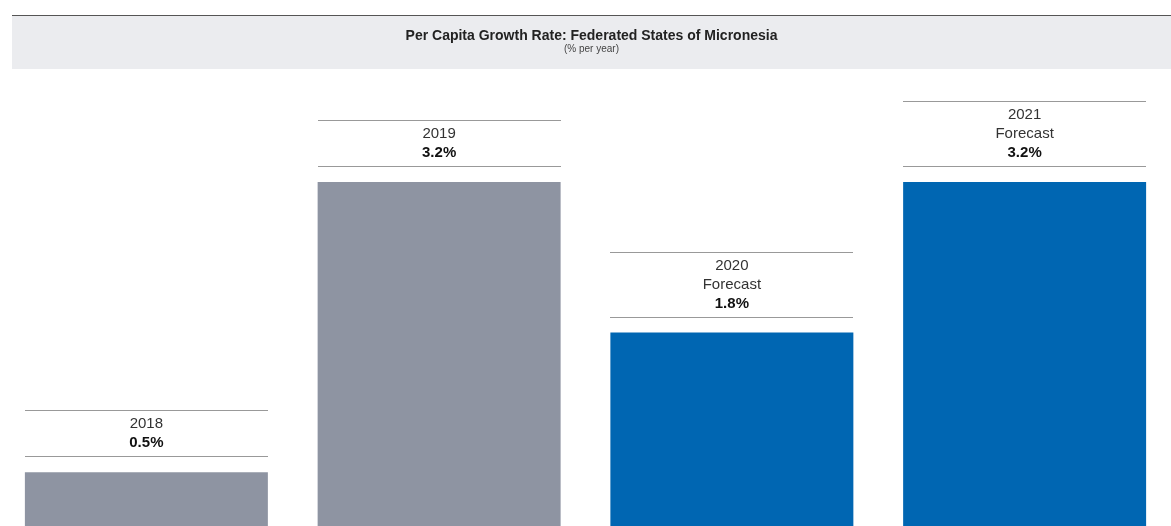 The image size is (1171, 526). Describe the element at coordinates (732, 273) in the screenshot. I see `x-tick-label: 2020 Forecast` at that location.